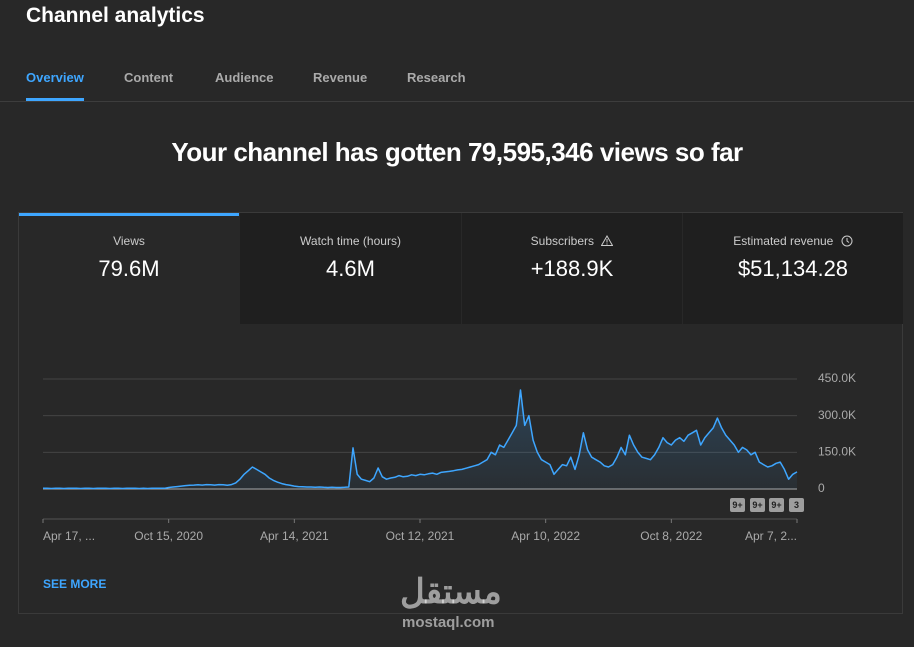  Describe the element at coordinates (294, 536) in the screenshot. I see `x-tick-label: Apr 14, 2021` at that location.